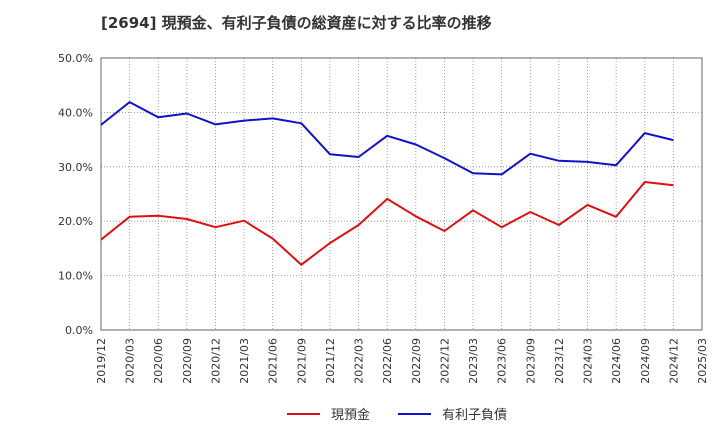 The image size is (720, 440). Describe the element at coordinates (130, 361) in the screenshot. I see `x-tick-label: 2020/03` at that location.